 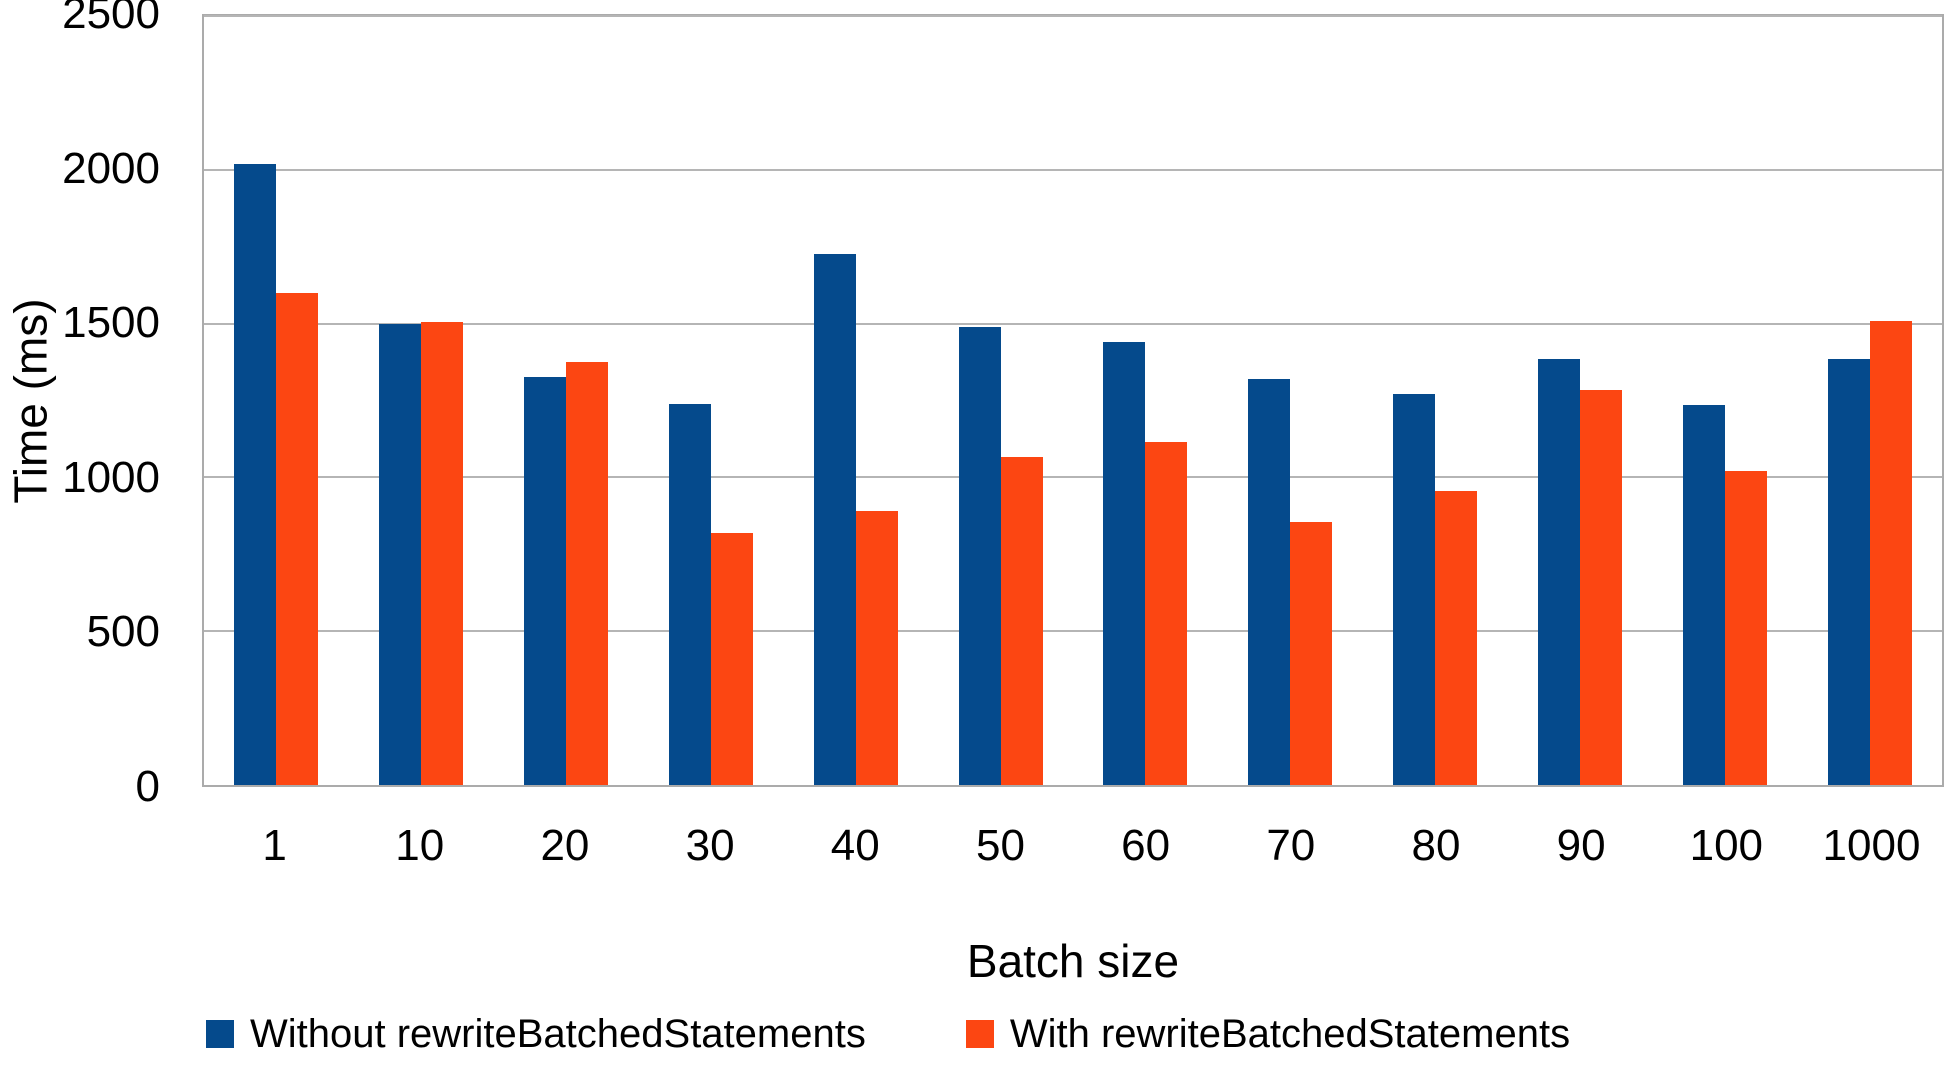 What do you see at coordinates (1073, 846) in the screenshot?
I see `x-axis-tick-labels: 1 10 20 30 40 50 60 70 80 90 100 1000` at bounding box center [1073, 846].